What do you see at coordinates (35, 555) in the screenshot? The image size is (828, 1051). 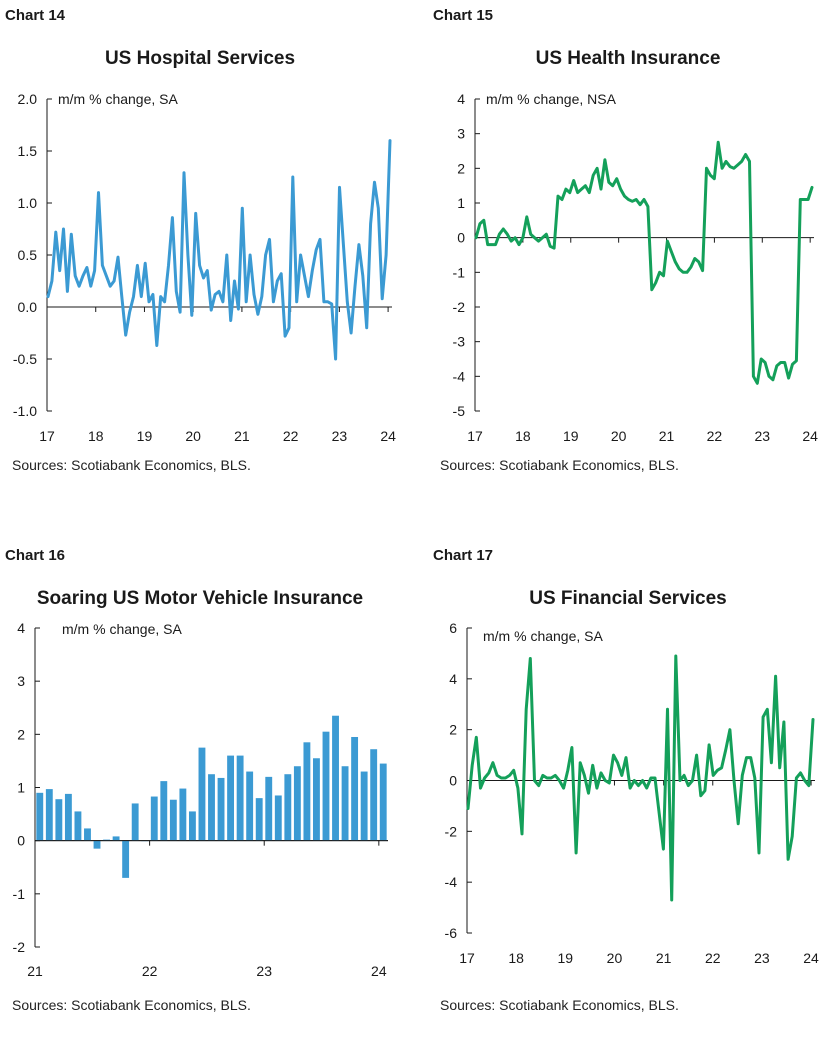 I see `chart-number-label: Chart 16` at bounding box center [35, 555].